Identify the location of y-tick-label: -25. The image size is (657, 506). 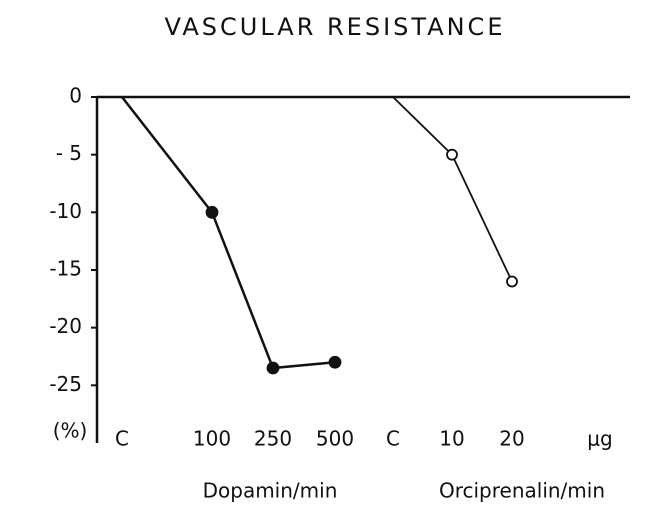
(65, 384).